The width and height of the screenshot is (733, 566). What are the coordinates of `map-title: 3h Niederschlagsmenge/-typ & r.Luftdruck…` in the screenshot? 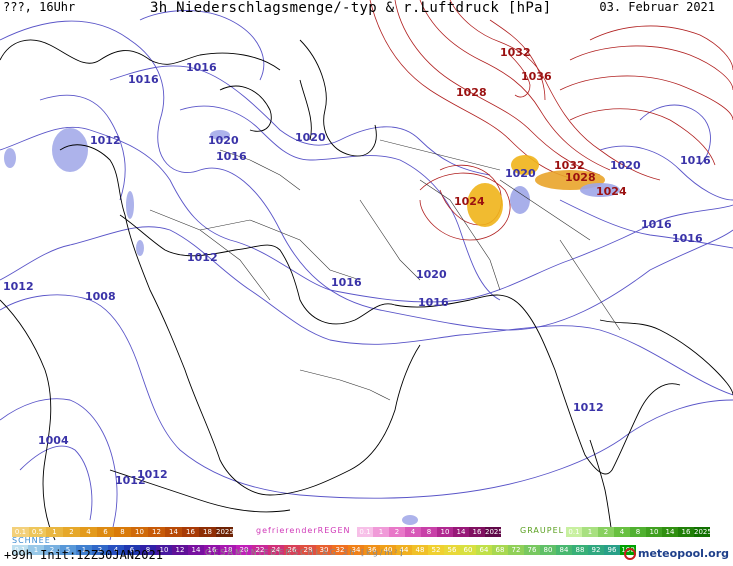 It's located at (351, 8).